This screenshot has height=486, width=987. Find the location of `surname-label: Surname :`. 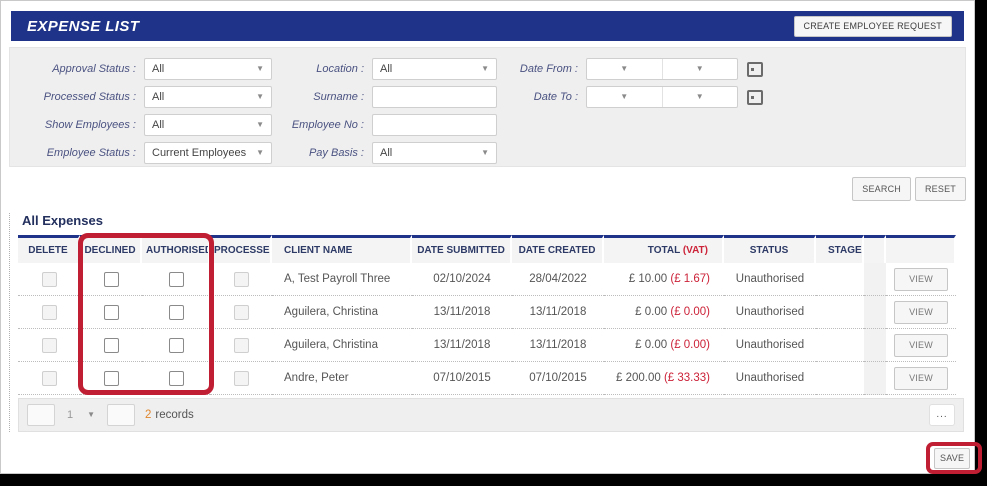

surname-label: Surname : is located at coordinates (338, 97).